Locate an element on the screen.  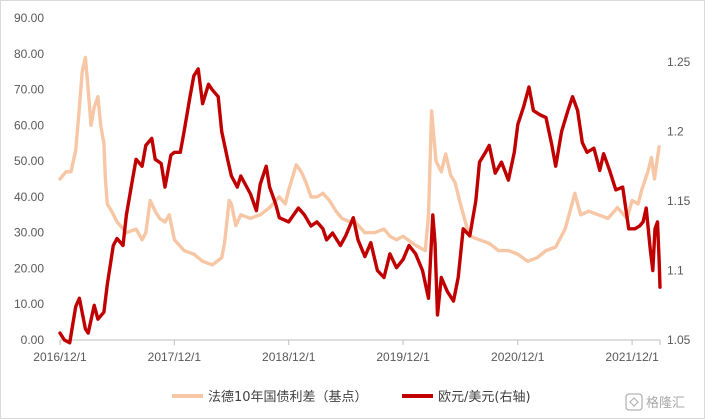
left-y-tick-label: 20.00 is located at coordinates (29, 268).